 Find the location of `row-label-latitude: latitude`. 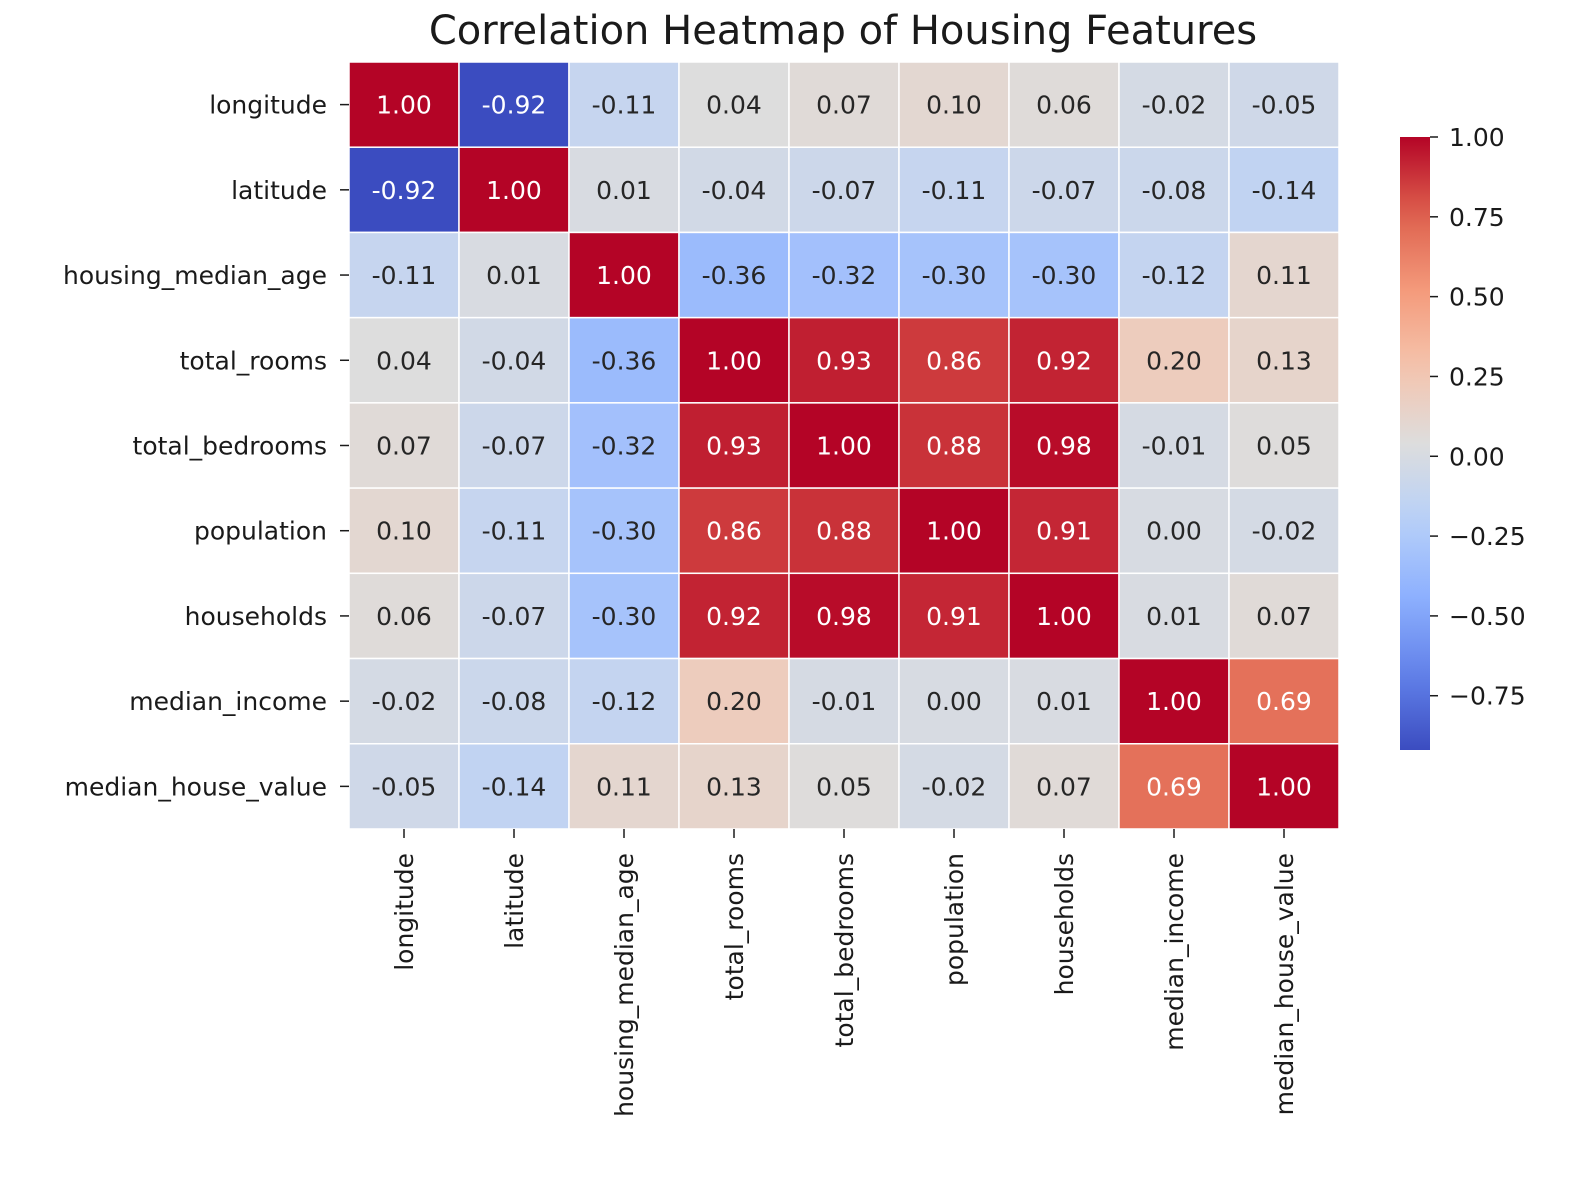

row-label-latitude: latitude is located at coordinates (279, 190).